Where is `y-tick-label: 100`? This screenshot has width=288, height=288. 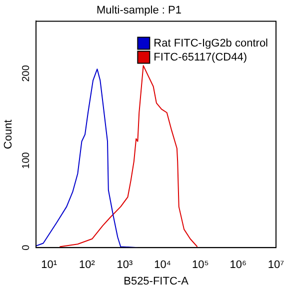
y-tick-label: 100 is located at coordinates (26, 160).